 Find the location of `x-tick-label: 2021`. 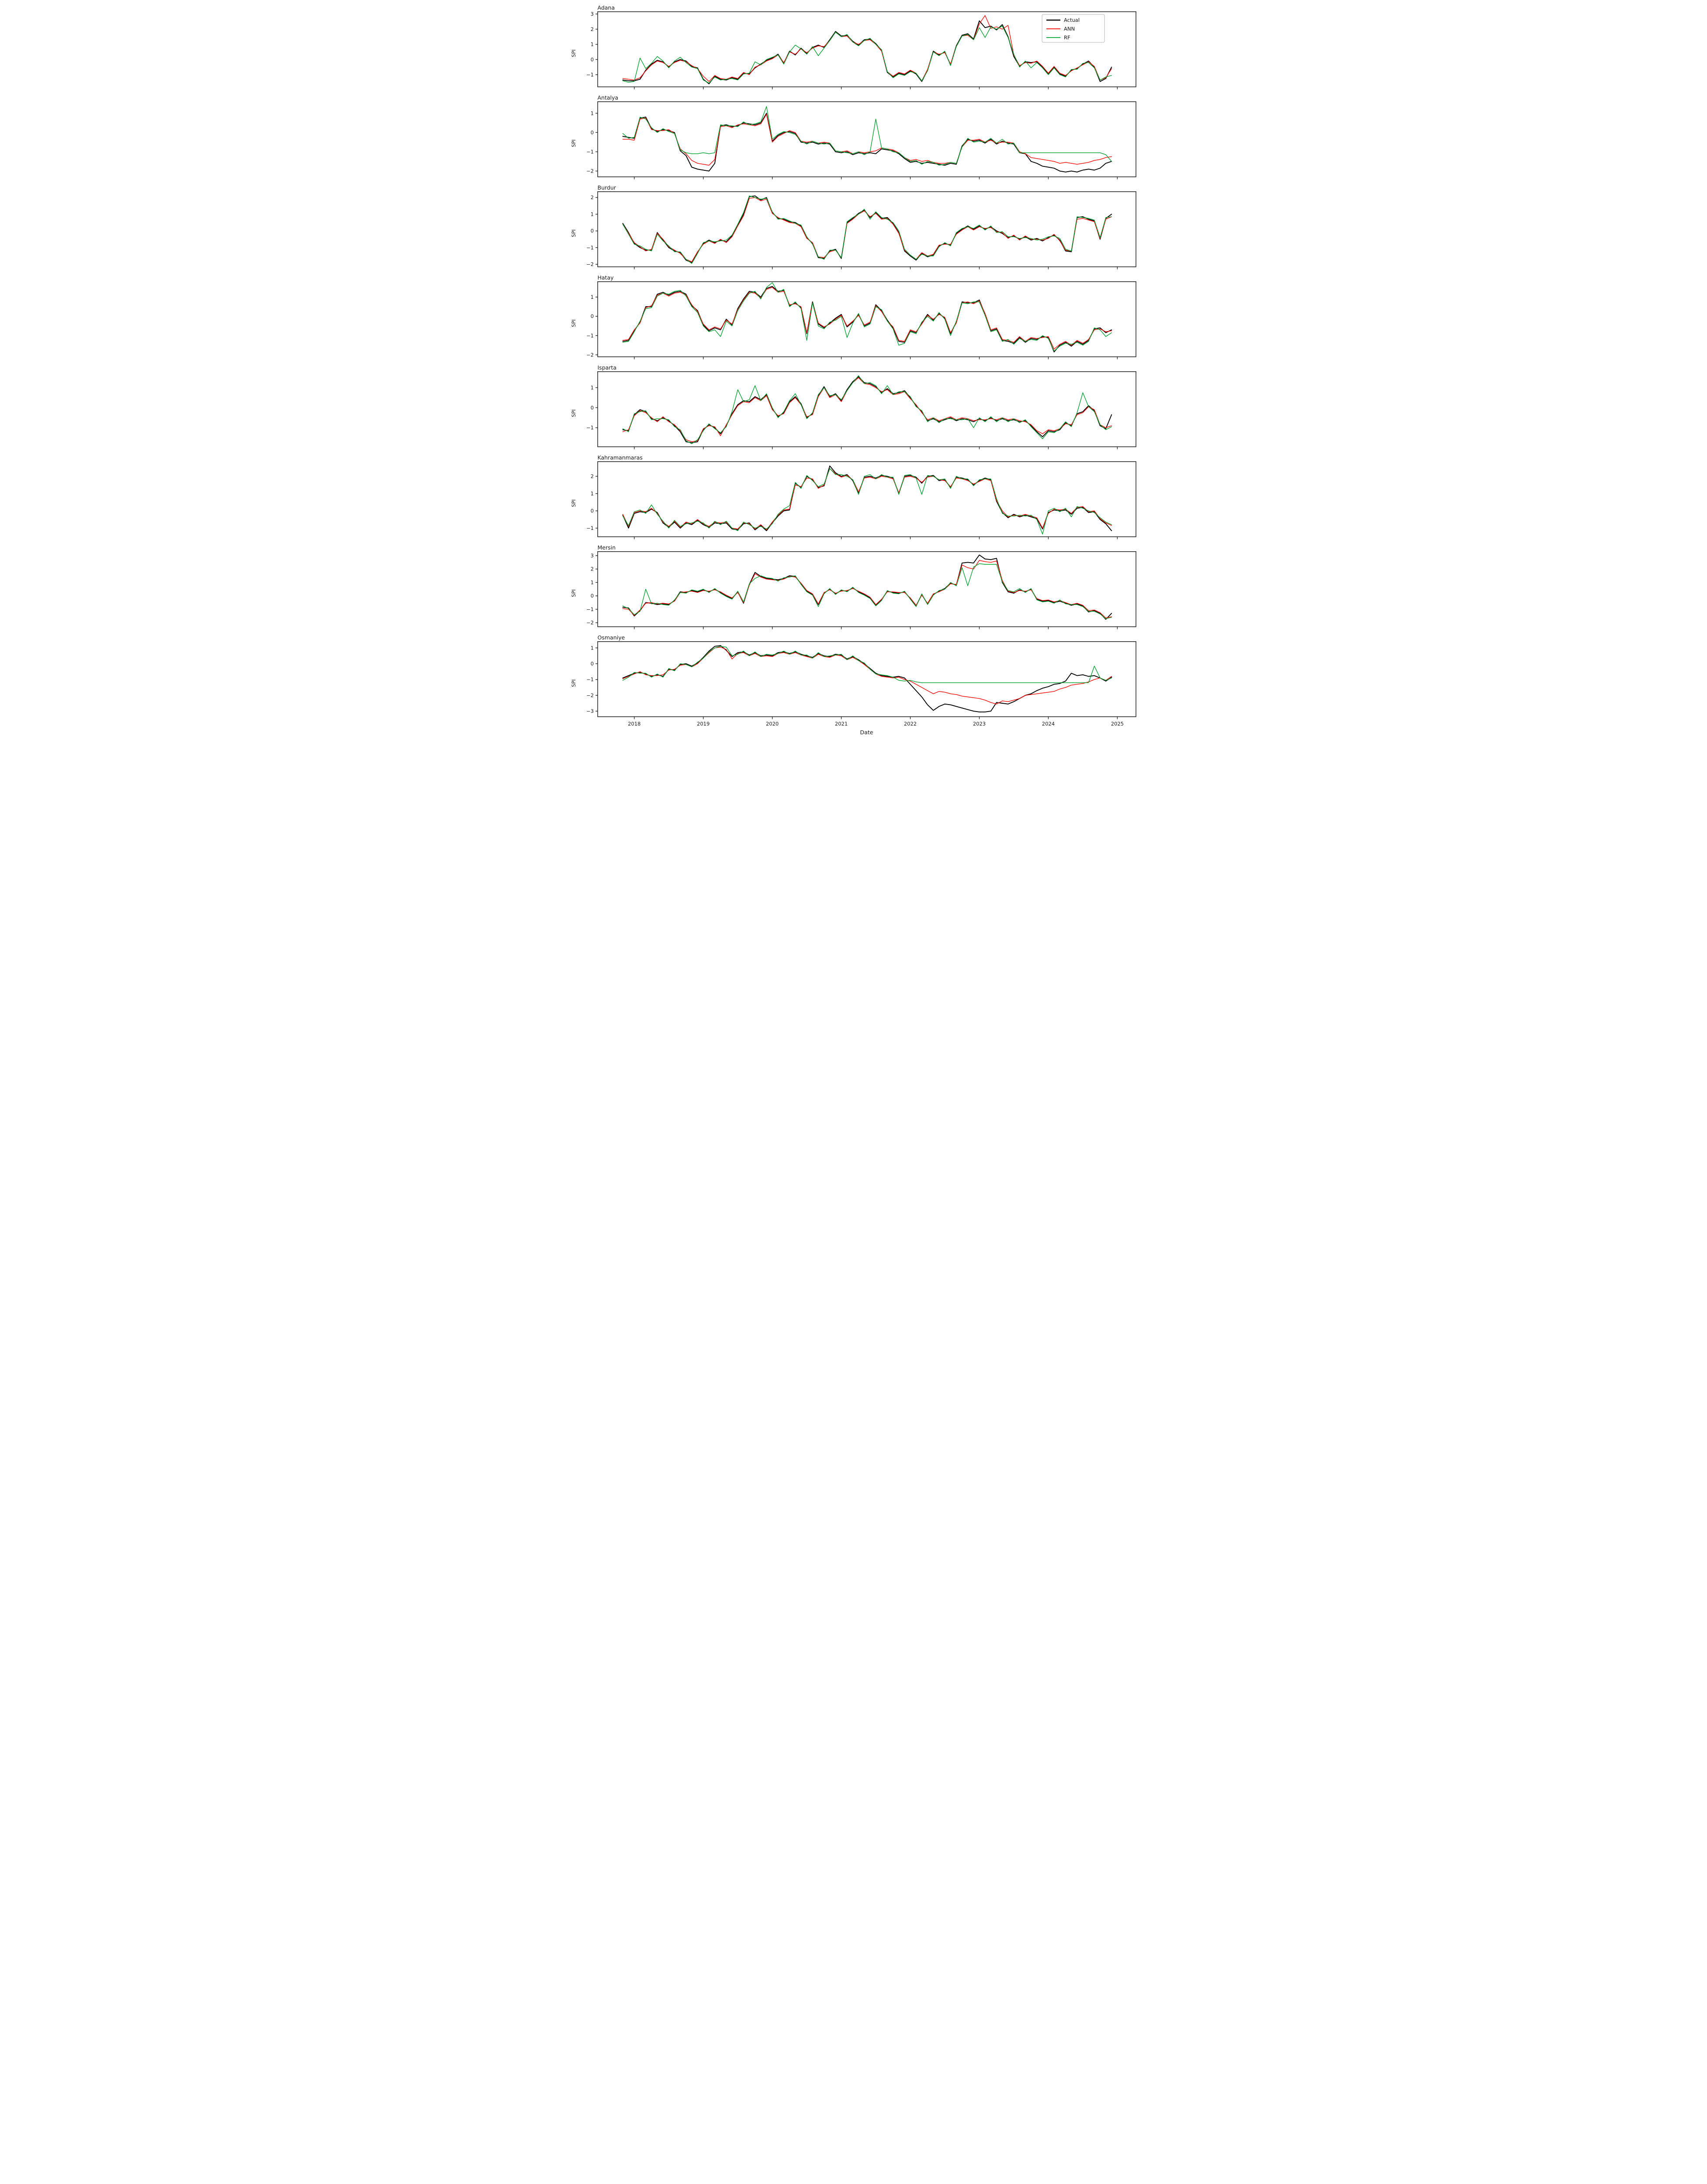

x-tick-label: 2021 is located at coordinates (840, 724).